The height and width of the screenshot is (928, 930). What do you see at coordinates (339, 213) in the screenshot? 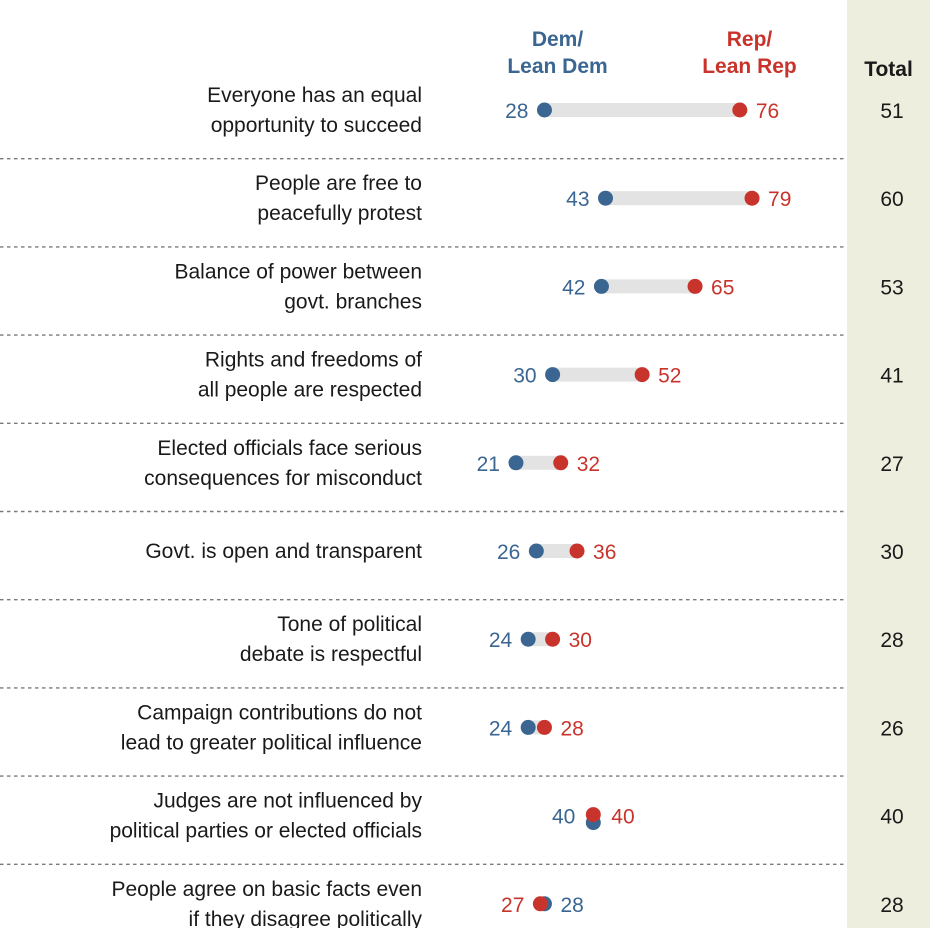
I see `category-label: peacefully protest` at bounding box center [339, 213].